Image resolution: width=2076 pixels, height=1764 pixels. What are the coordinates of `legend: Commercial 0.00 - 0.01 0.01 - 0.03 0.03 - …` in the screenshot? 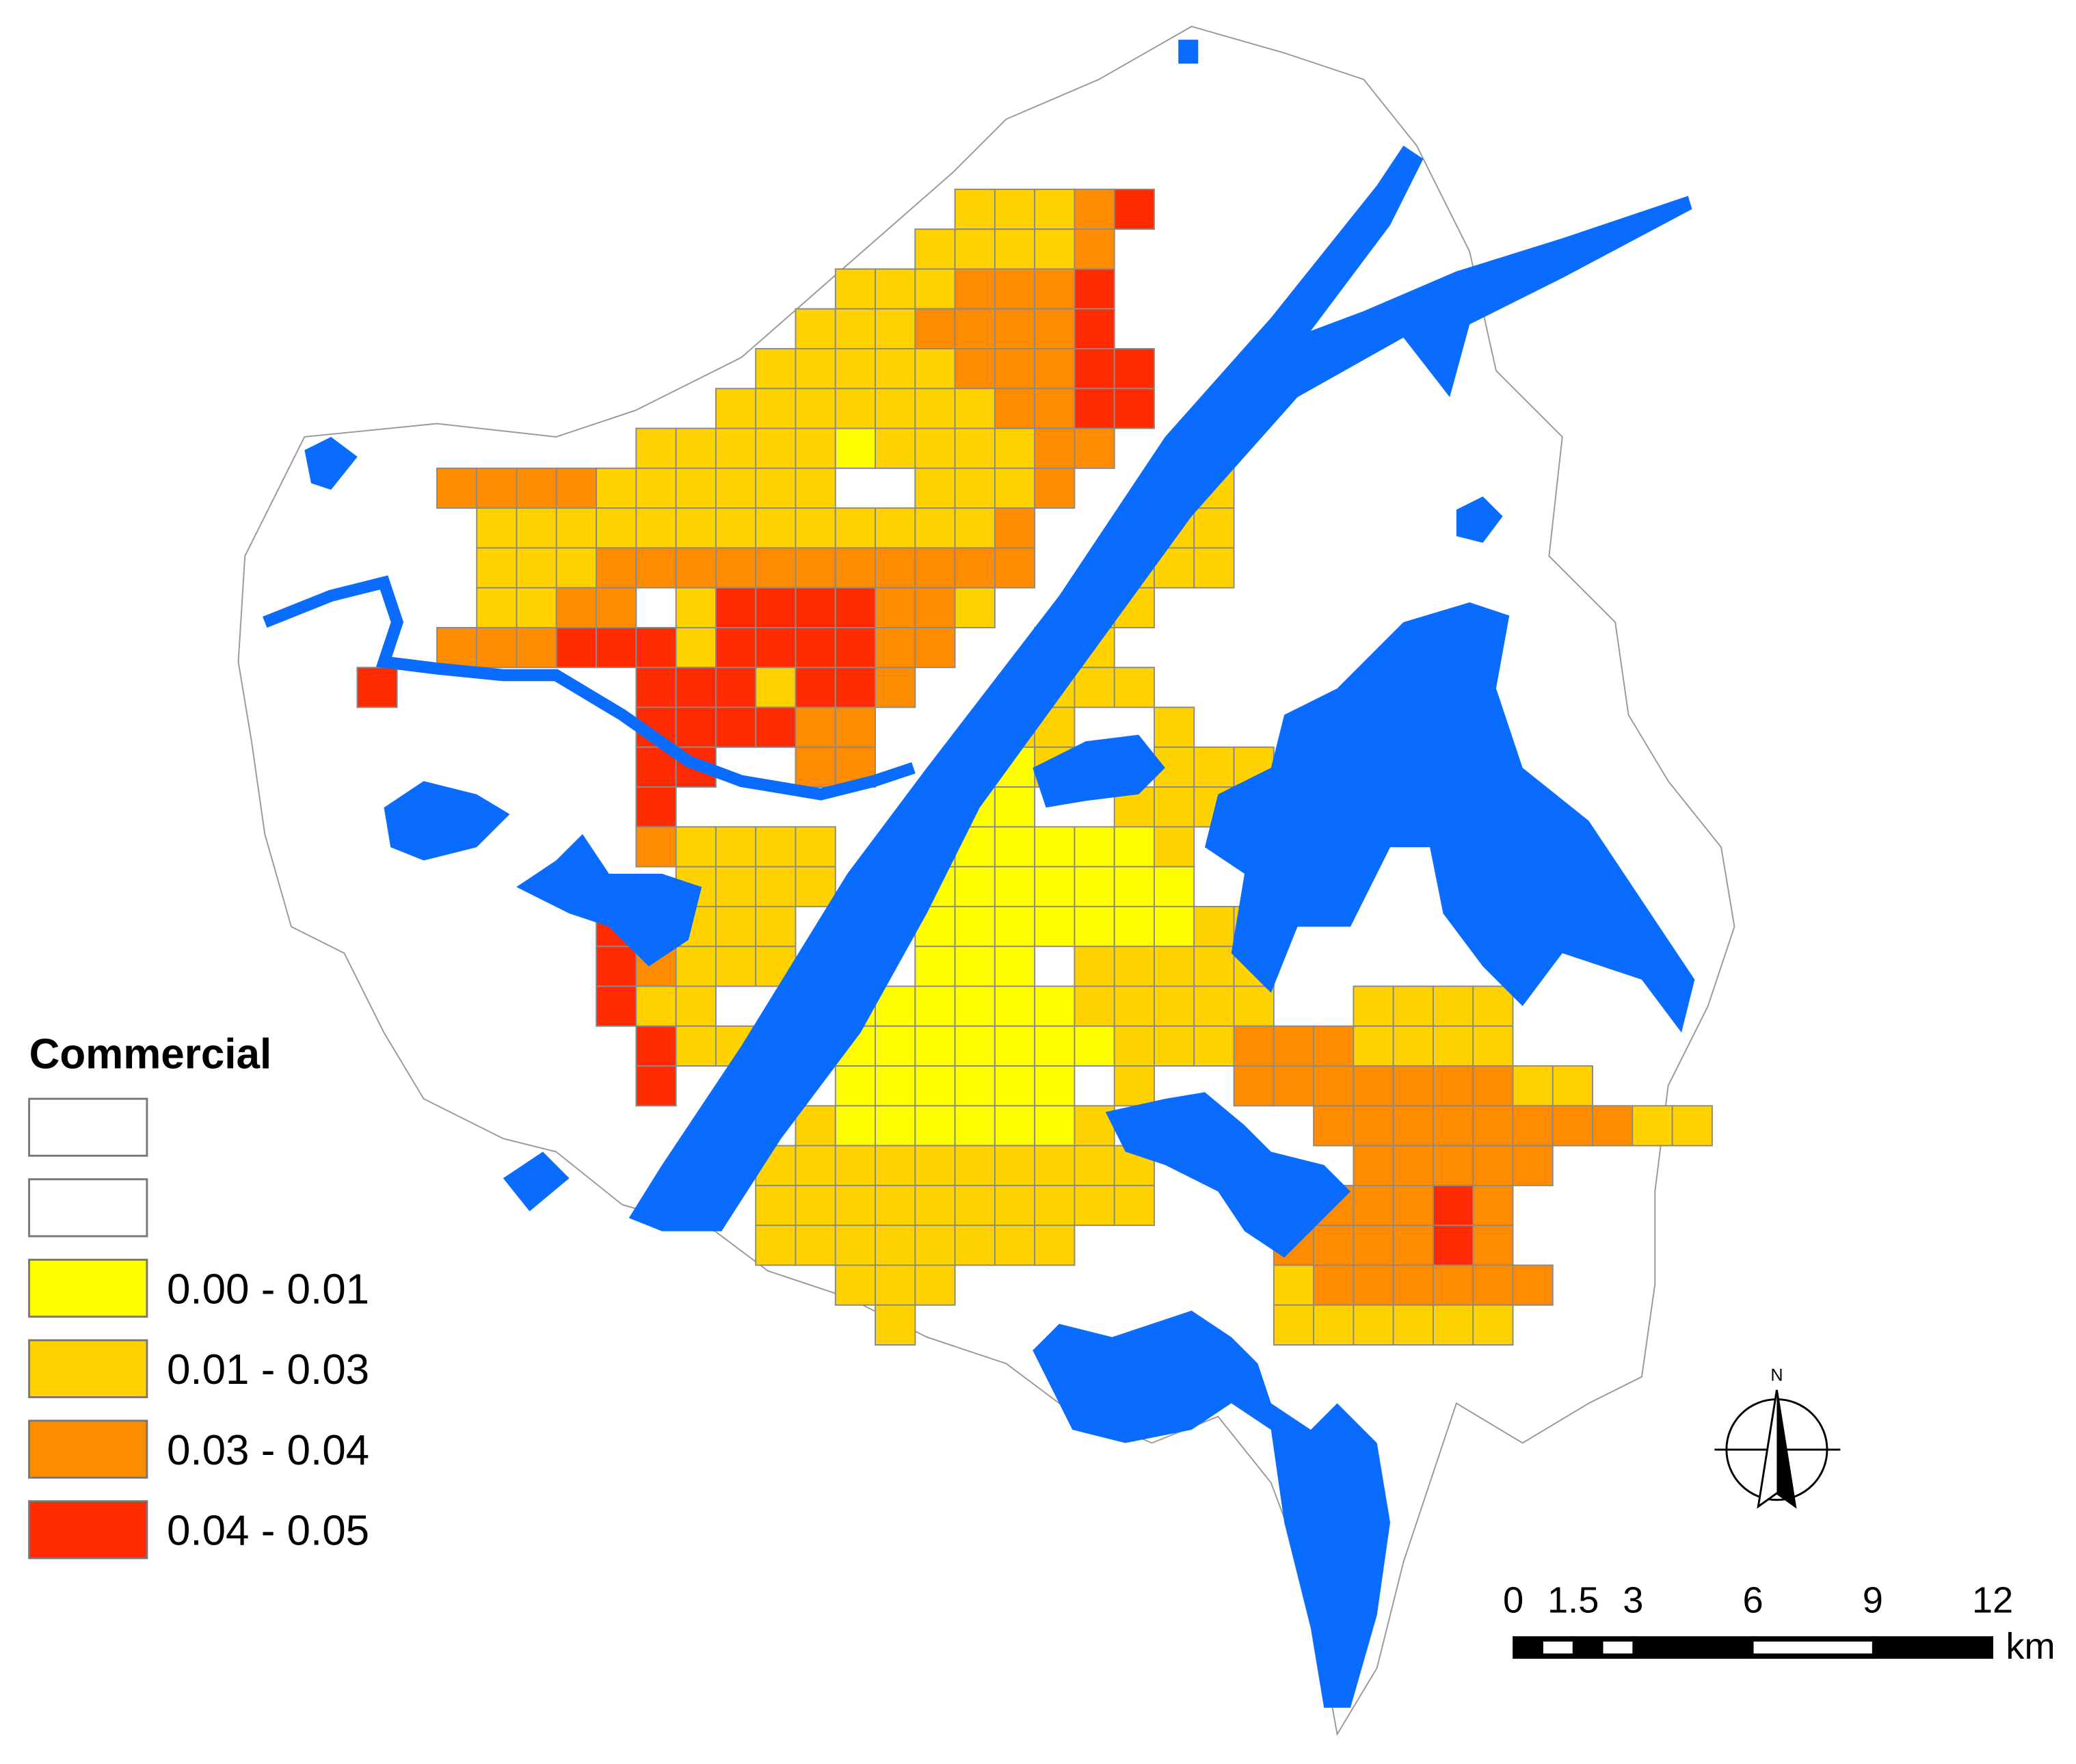 It's located at (199, 1295).